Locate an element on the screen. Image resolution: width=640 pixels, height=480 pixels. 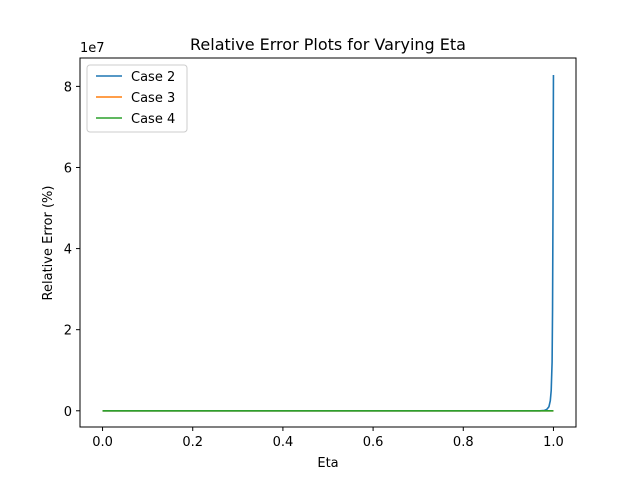
legend-box is located at coordinates (137, 98).